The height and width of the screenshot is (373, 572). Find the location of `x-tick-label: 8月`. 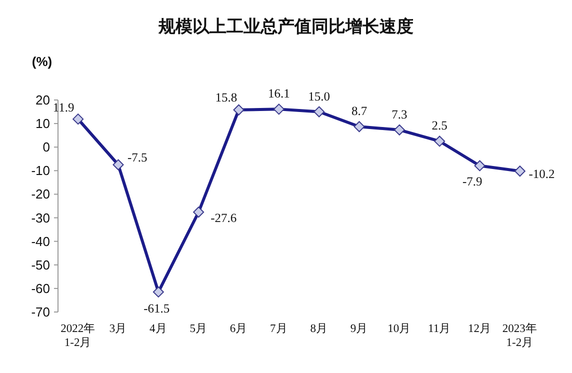

x-tick-label: 8月 is located at coordinates (319, 328).